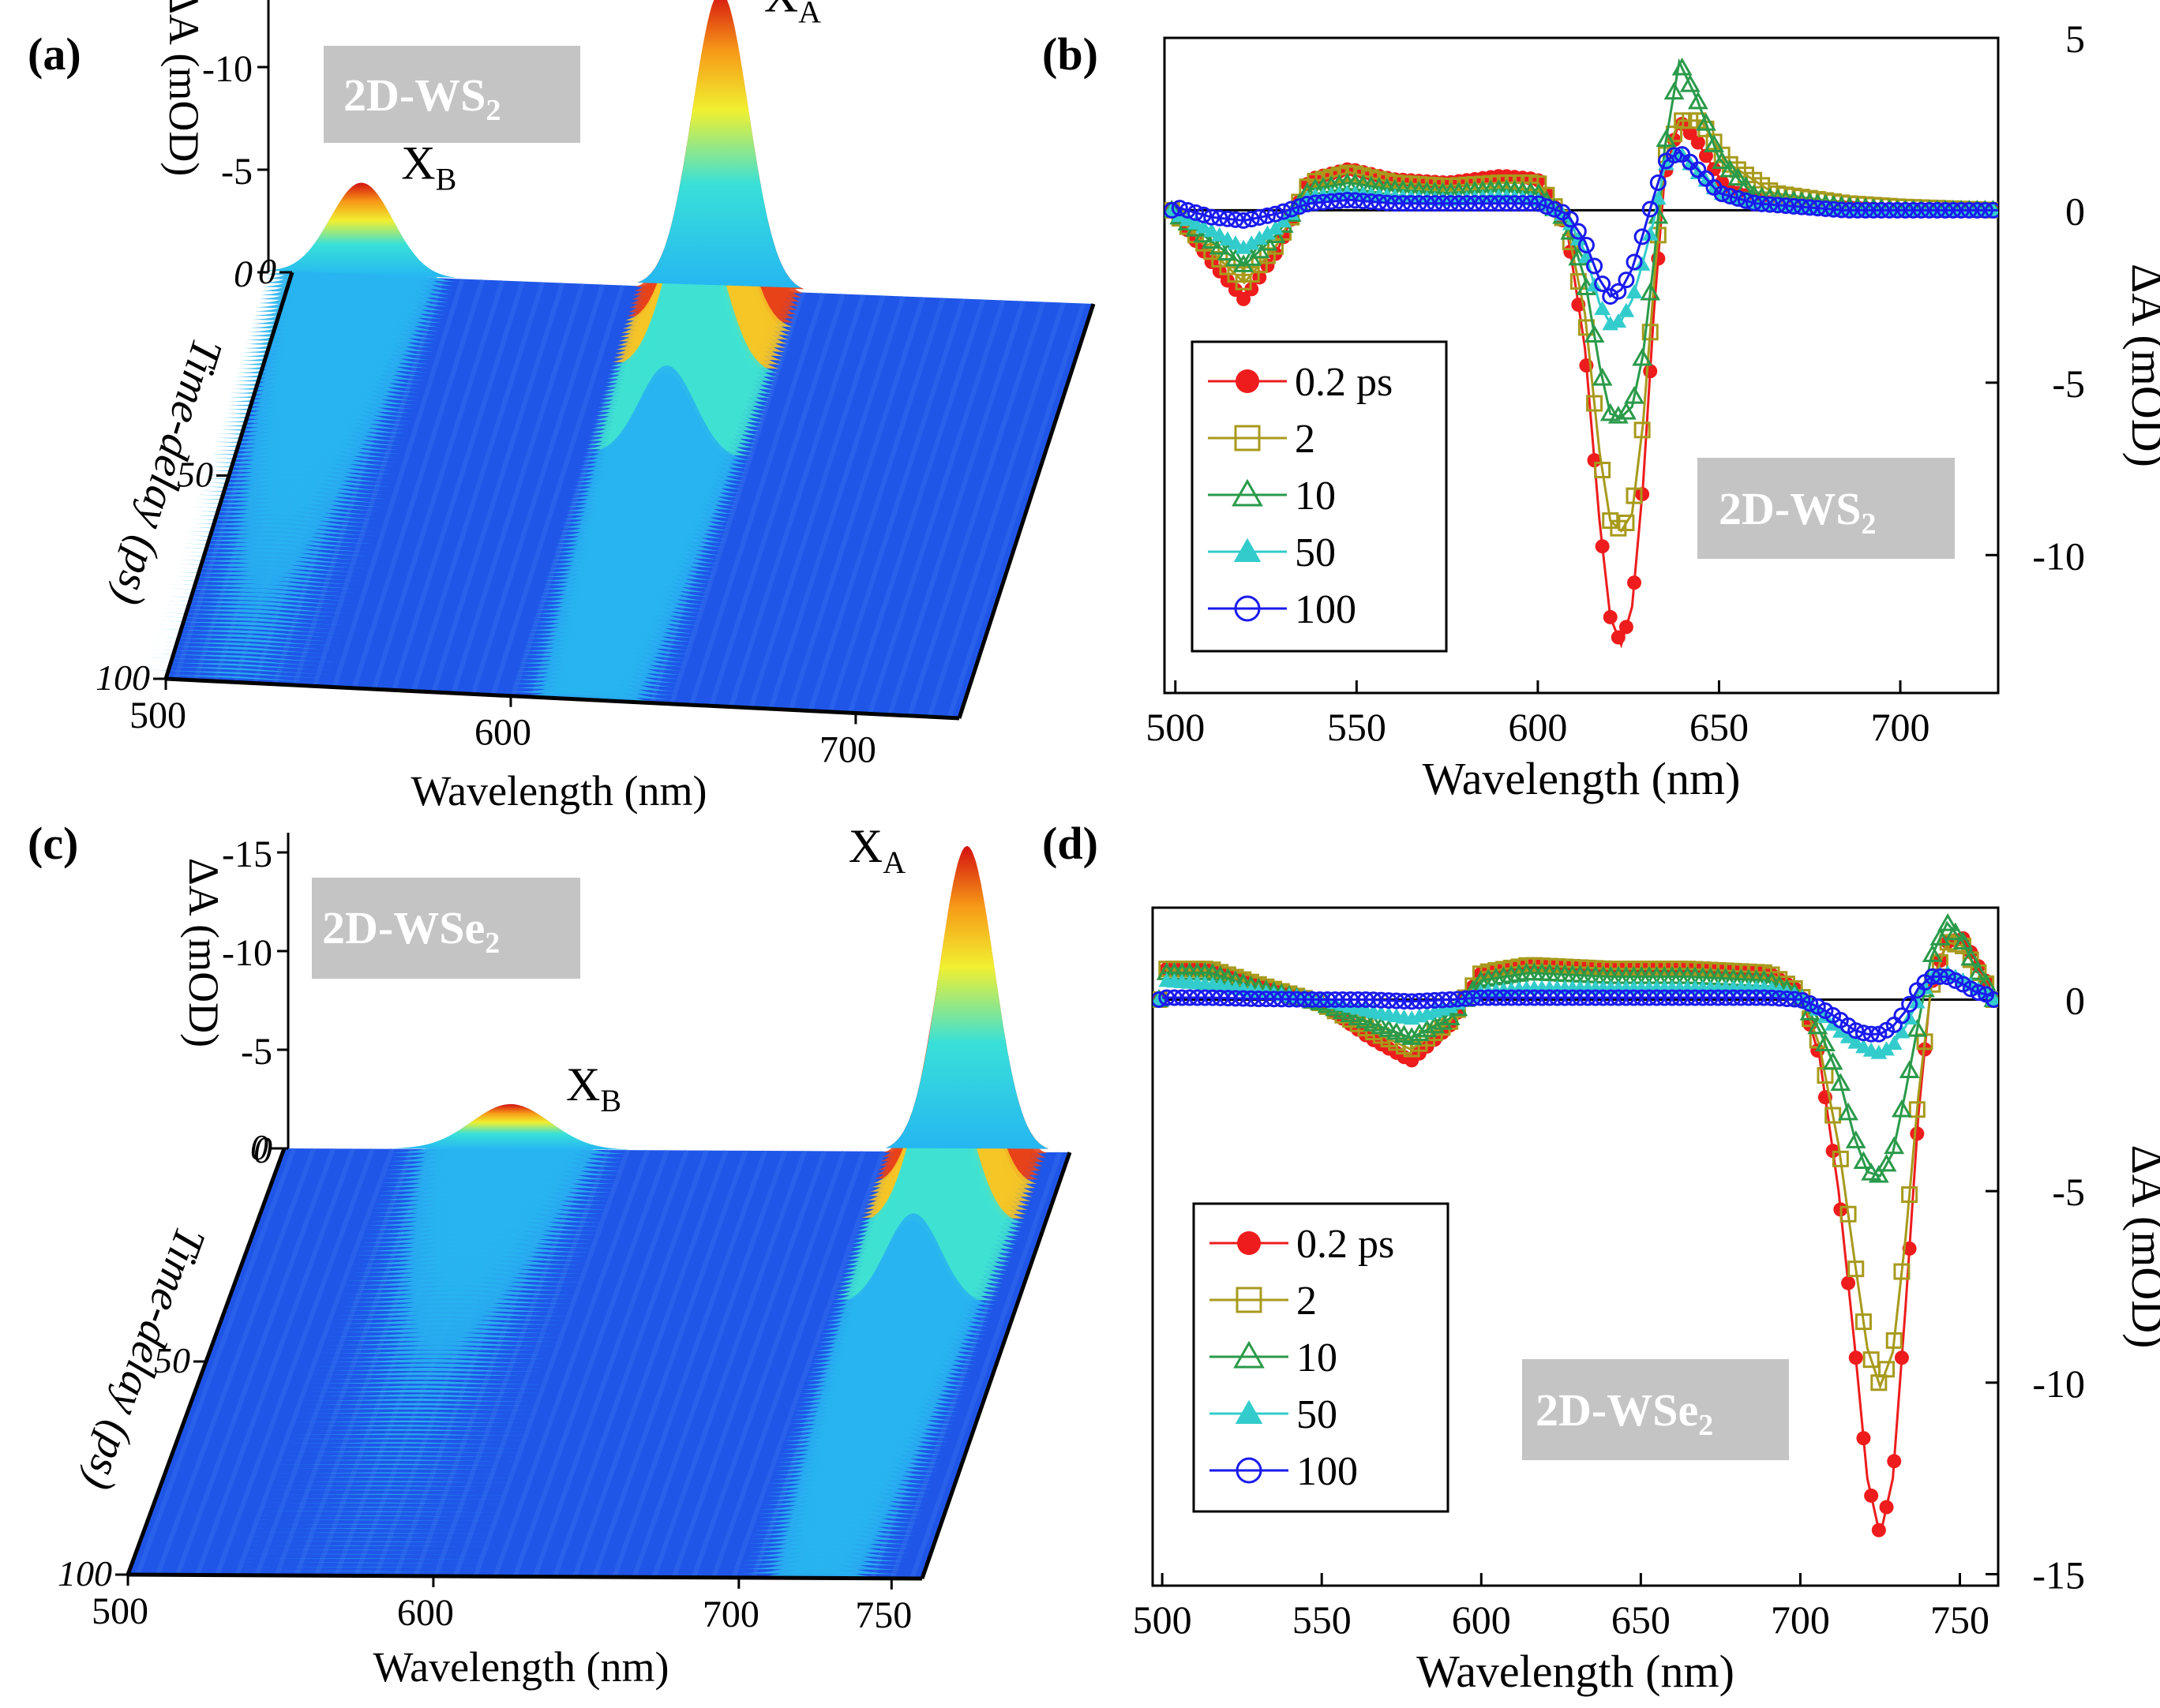 The width and height of the screenshot is (2160, 1708). I want to click on panel-d-y-tick-label: 0, so click(2075, 1000).